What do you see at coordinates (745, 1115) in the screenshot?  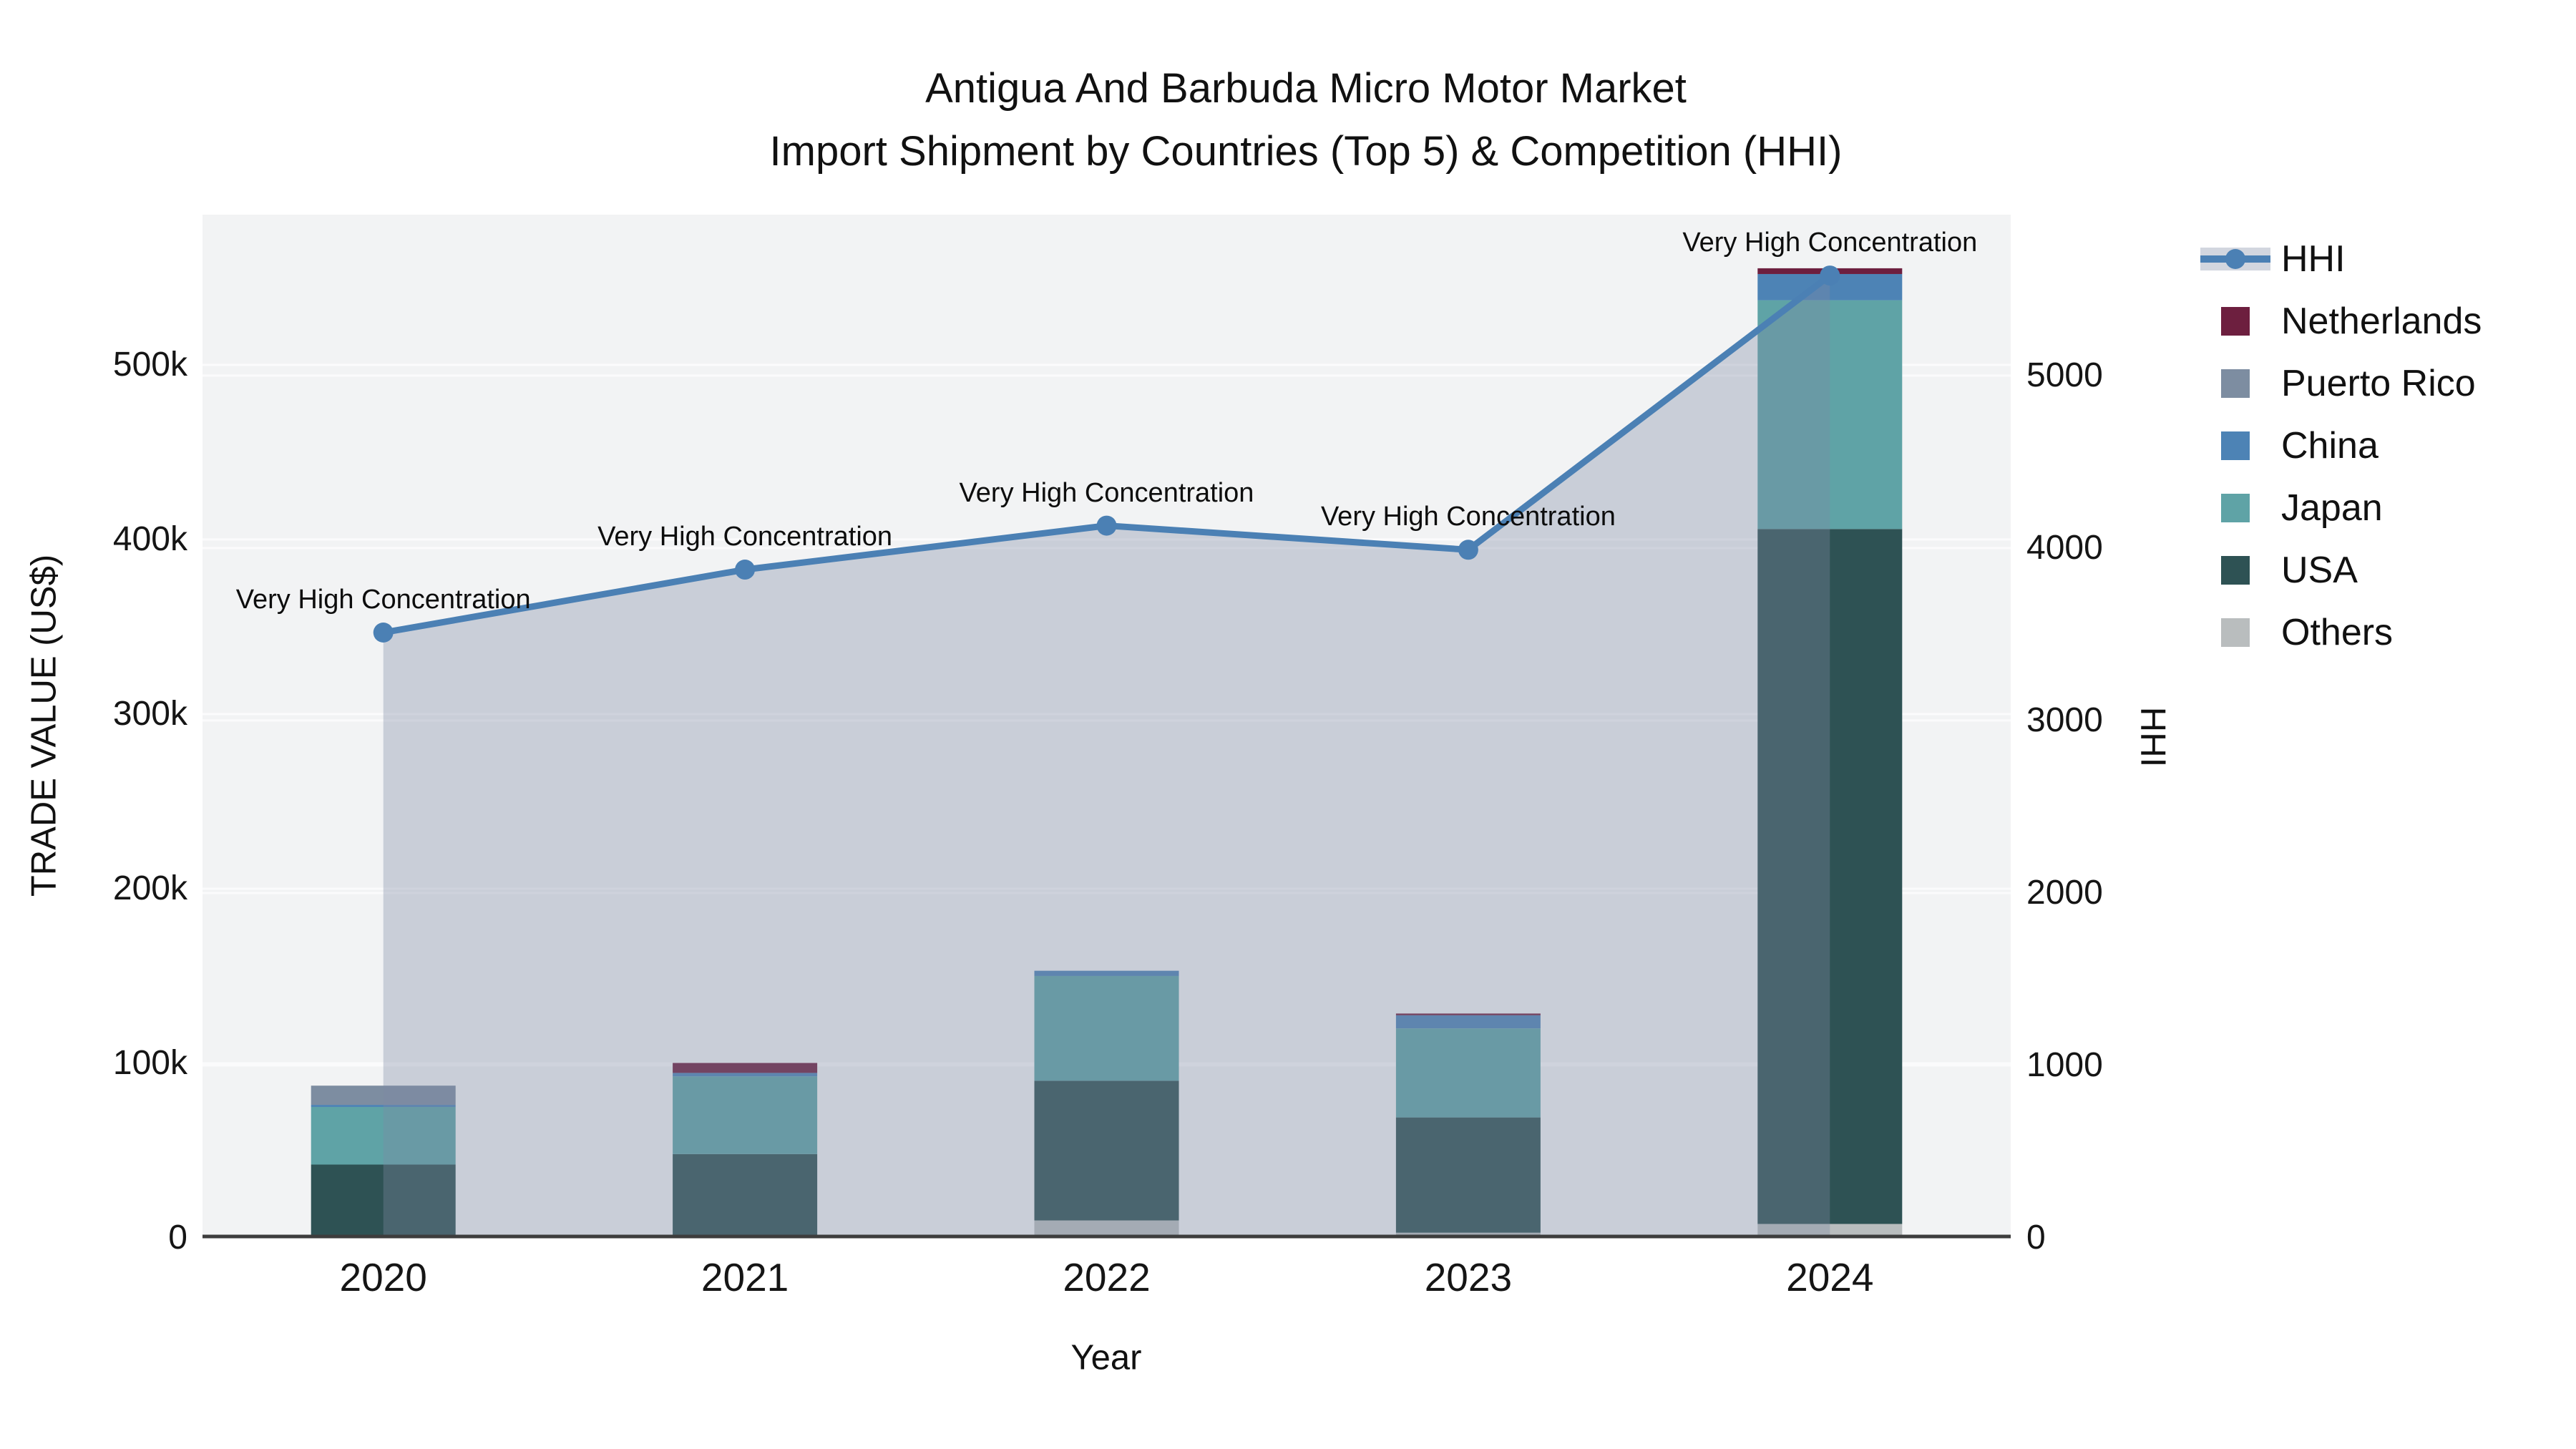 I see `bar-segment-japan-2021` at bounding box center [745, 1115].